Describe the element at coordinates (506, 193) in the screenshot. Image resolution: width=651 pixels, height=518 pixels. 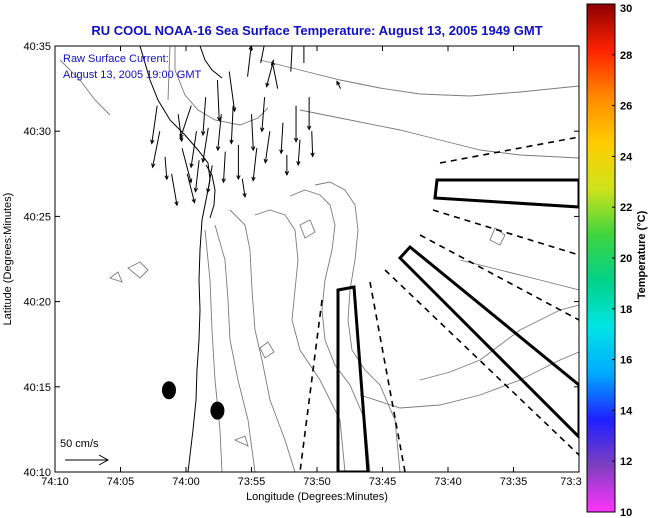
I see `sector-north` at that location.